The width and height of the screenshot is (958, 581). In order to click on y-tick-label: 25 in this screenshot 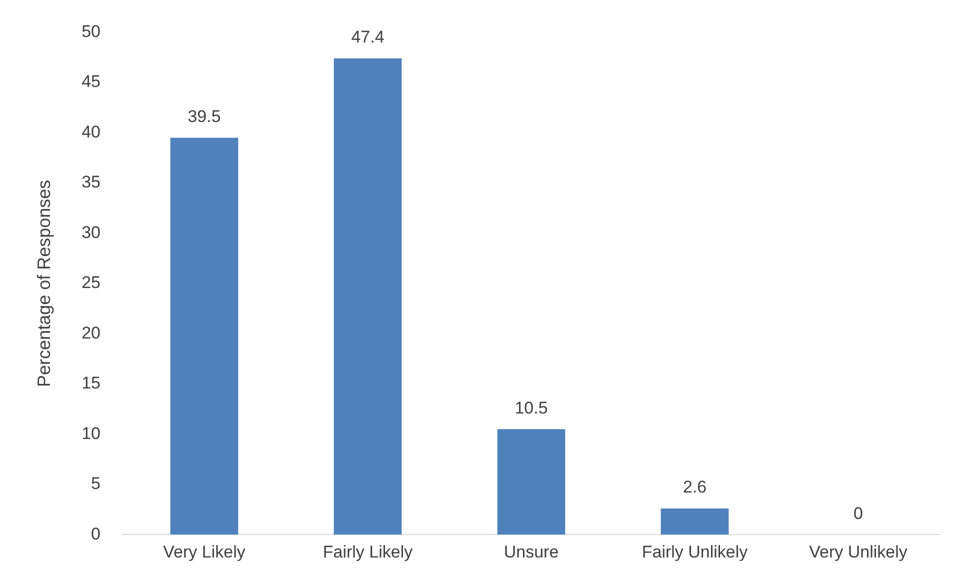, I will do `click(91, 282)`.